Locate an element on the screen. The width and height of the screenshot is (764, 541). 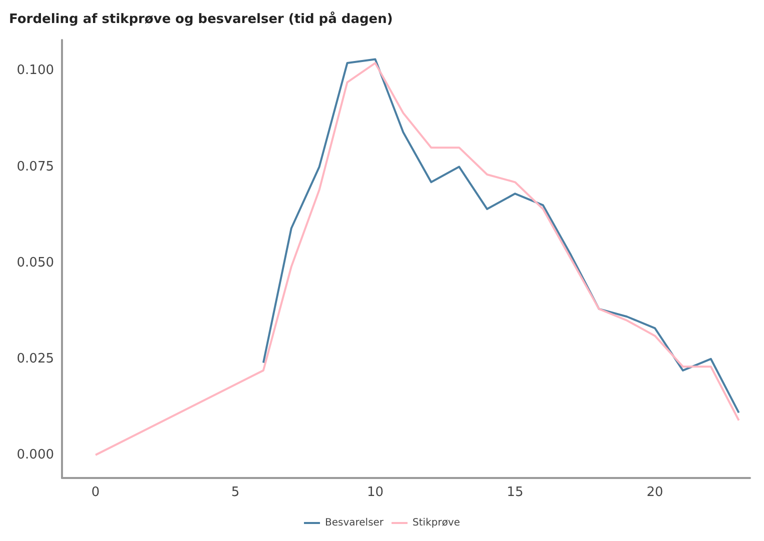
x-tick-label: 15 is located at coordinates (515, 492).